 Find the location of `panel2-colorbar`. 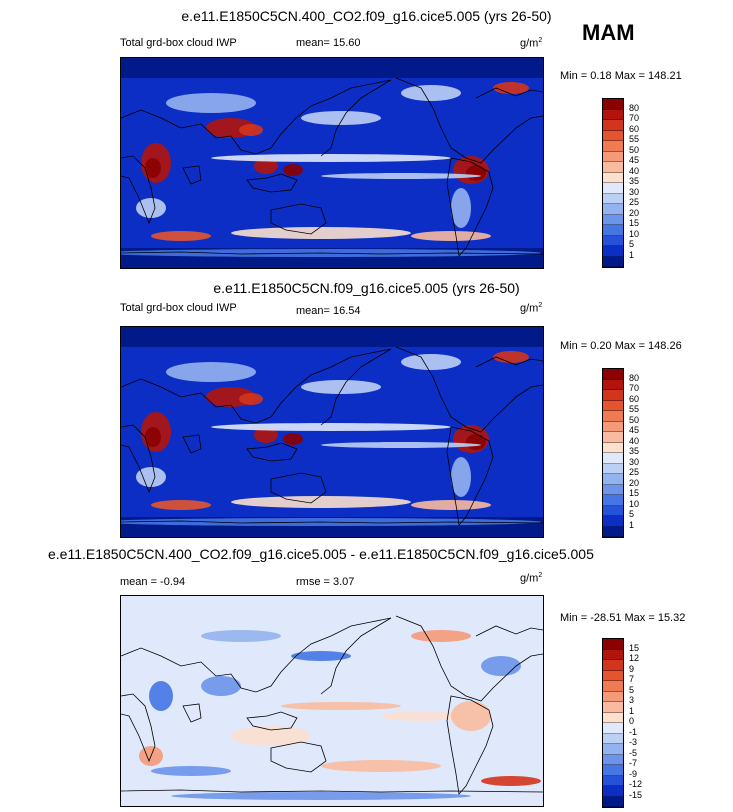

panel2-colorbar is located at coordinates (613, 453).